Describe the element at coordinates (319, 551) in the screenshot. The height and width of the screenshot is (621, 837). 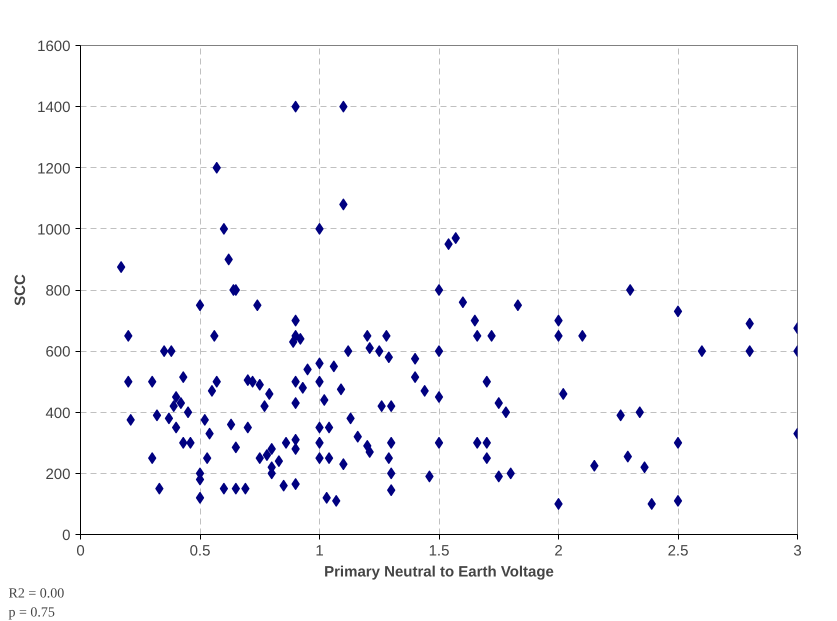
I see `x-tick-label: 1` at that location.